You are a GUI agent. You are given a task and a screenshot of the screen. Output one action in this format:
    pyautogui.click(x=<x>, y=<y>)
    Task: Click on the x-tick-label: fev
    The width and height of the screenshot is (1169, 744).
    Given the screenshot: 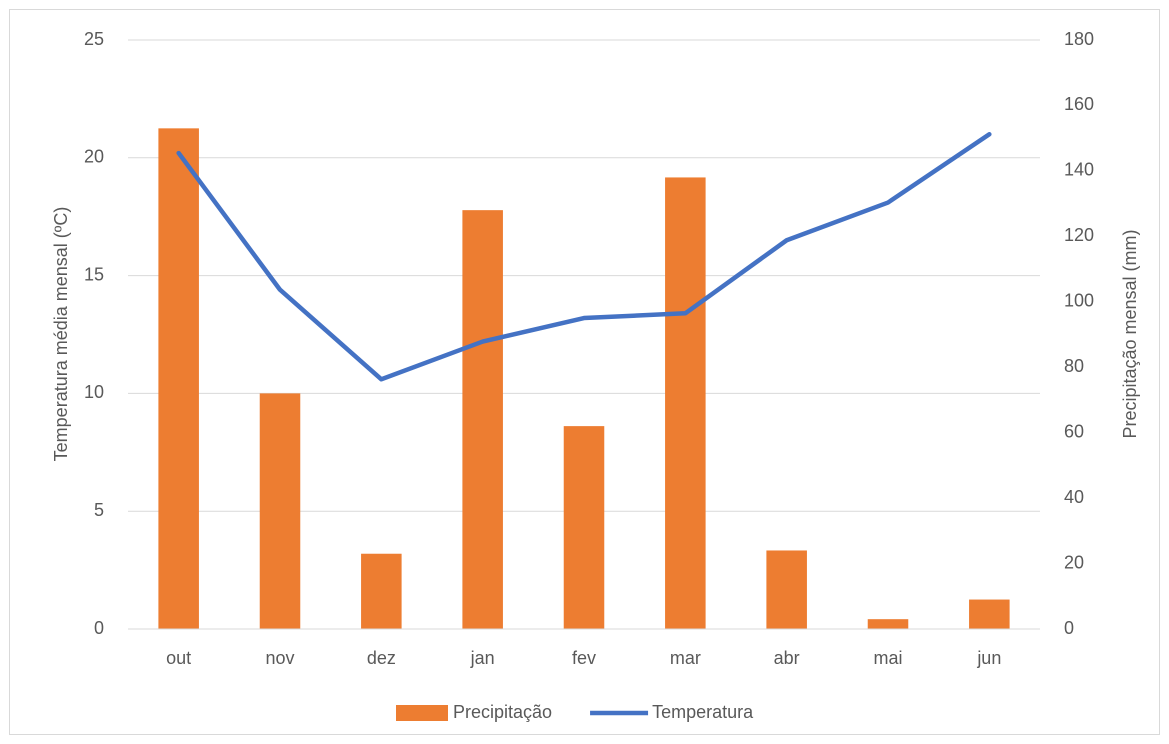 What is the action you would take?
    pyautogui.click(x=584, y=658)
    